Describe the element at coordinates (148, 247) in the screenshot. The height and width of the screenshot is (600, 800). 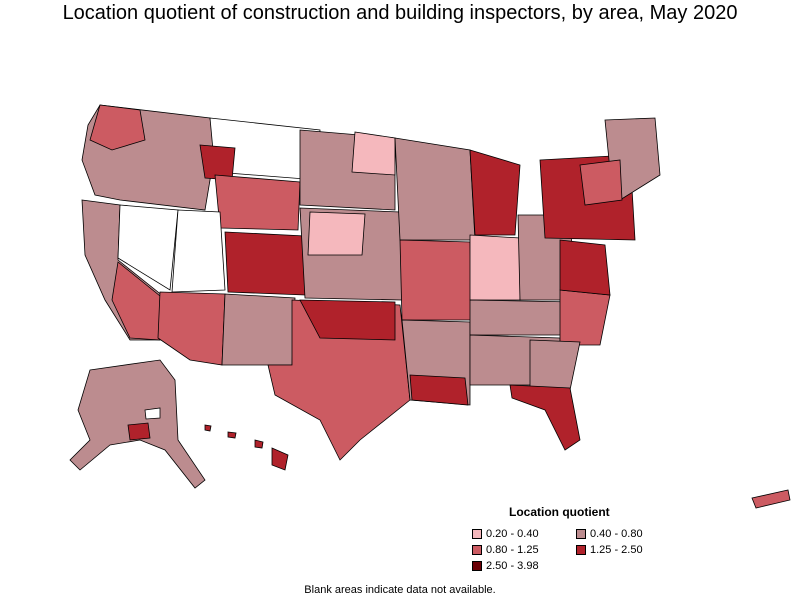
I see `region-nevada` at that location.